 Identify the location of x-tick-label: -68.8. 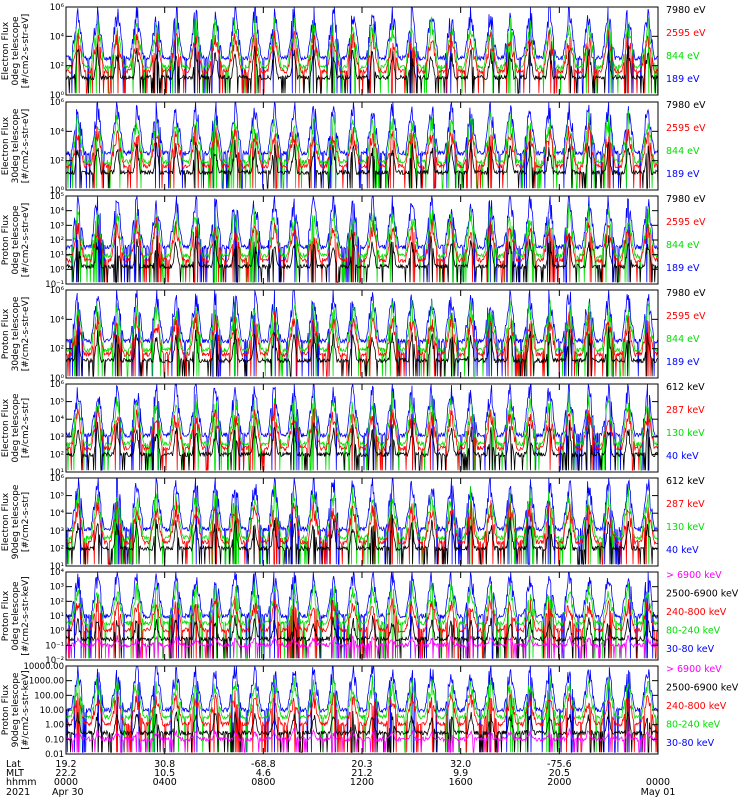
(263, 764).